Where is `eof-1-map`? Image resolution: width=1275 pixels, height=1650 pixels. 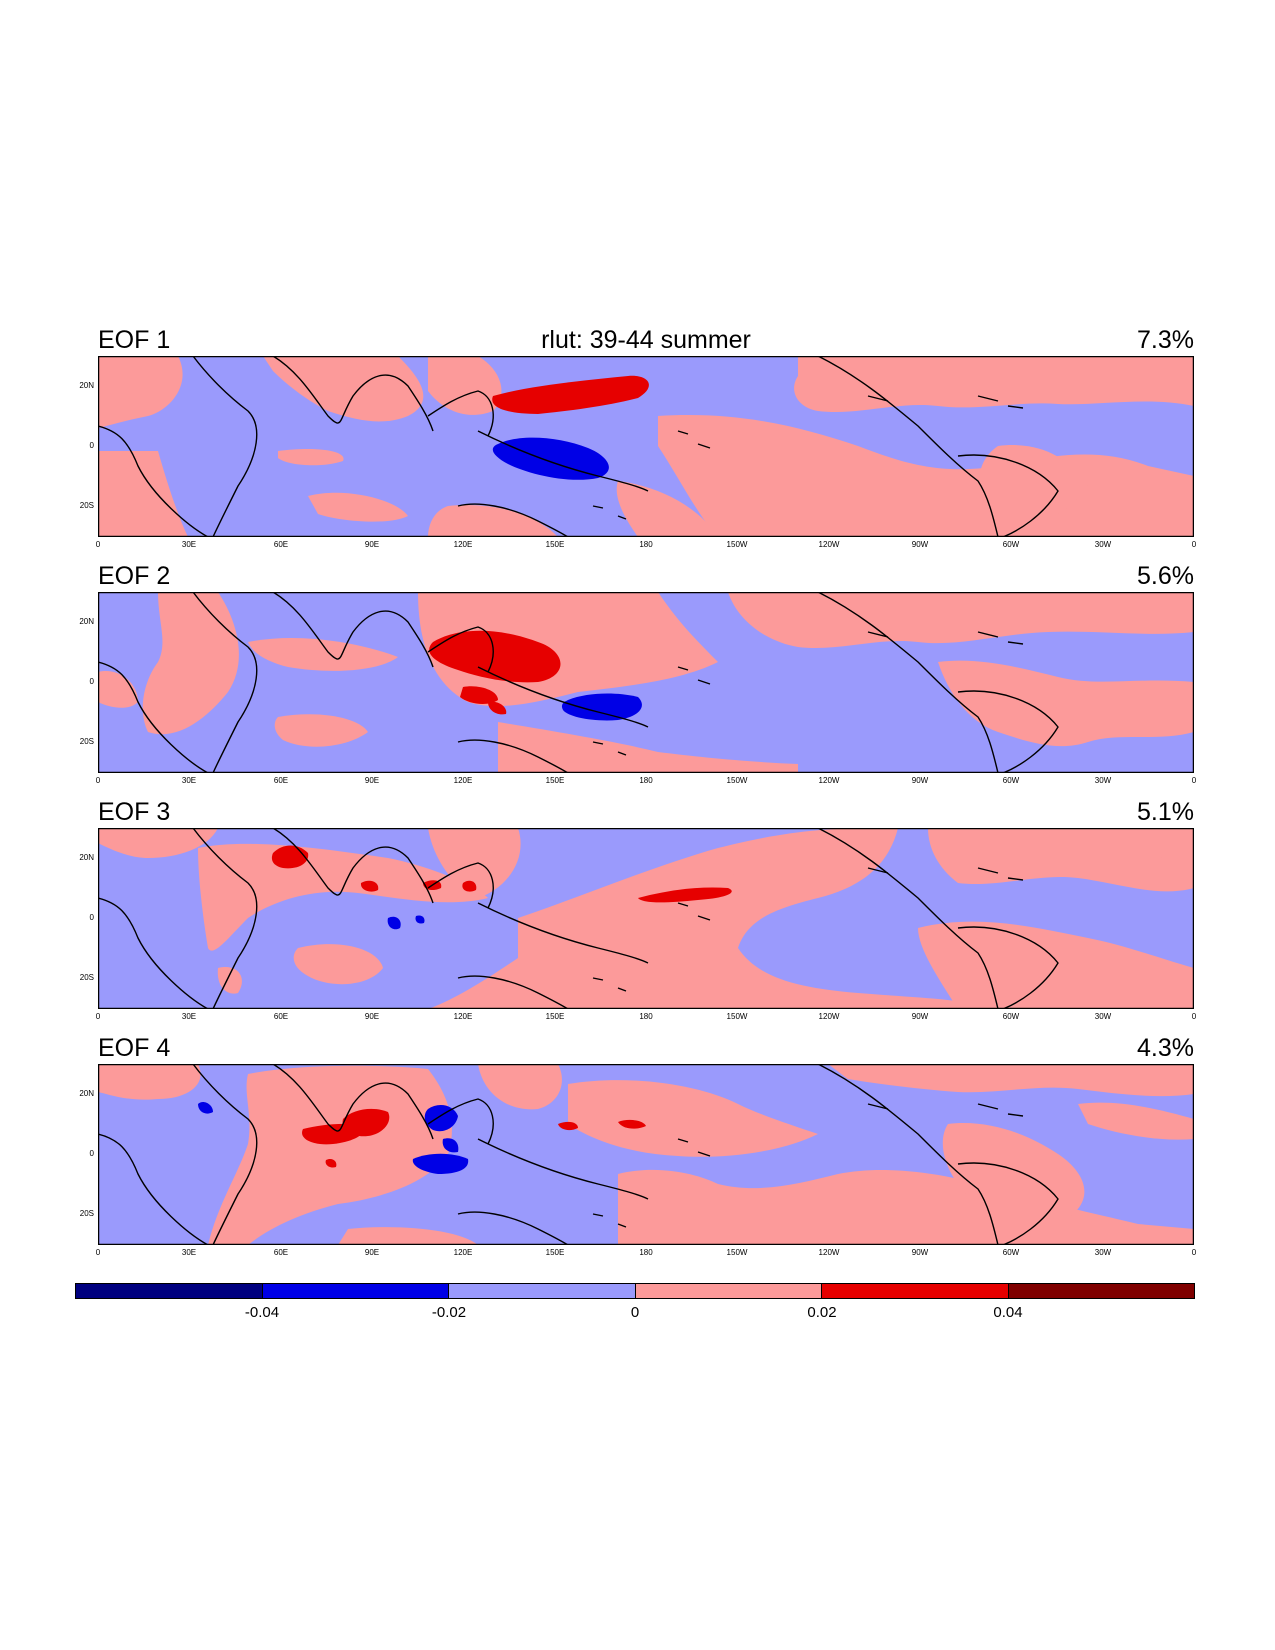
eof-1-map is located at coordinates (646, 446).